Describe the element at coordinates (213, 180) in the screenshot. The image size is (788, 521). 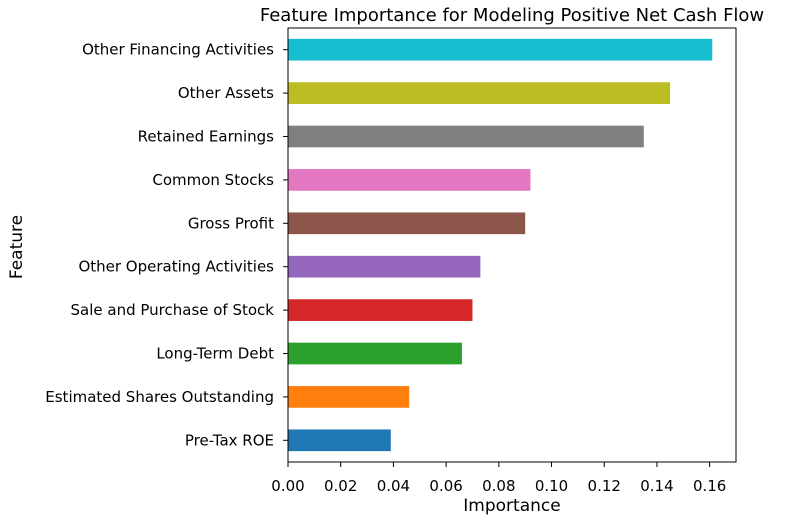
I see `category-label: Common Stocks` at that location.